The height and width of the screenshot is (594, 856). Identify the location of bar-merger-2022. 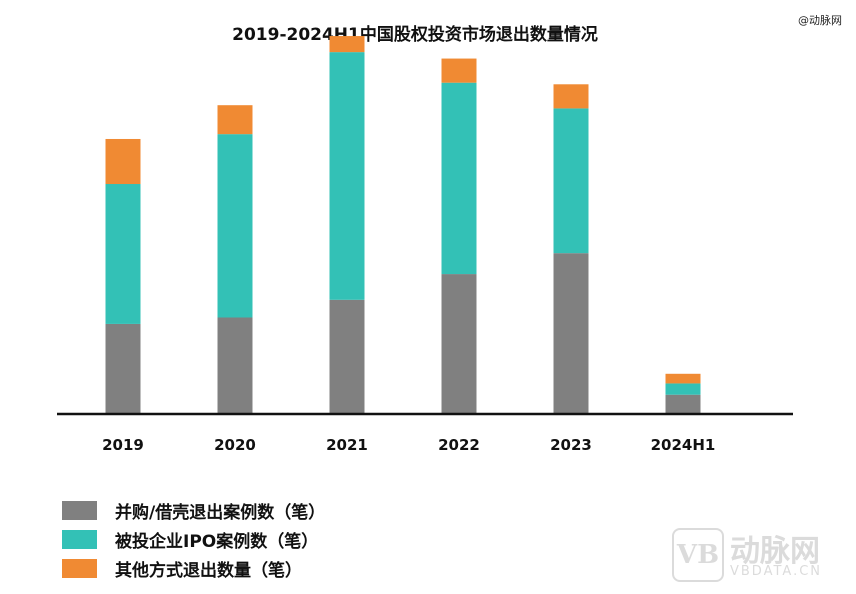
(459, 344).